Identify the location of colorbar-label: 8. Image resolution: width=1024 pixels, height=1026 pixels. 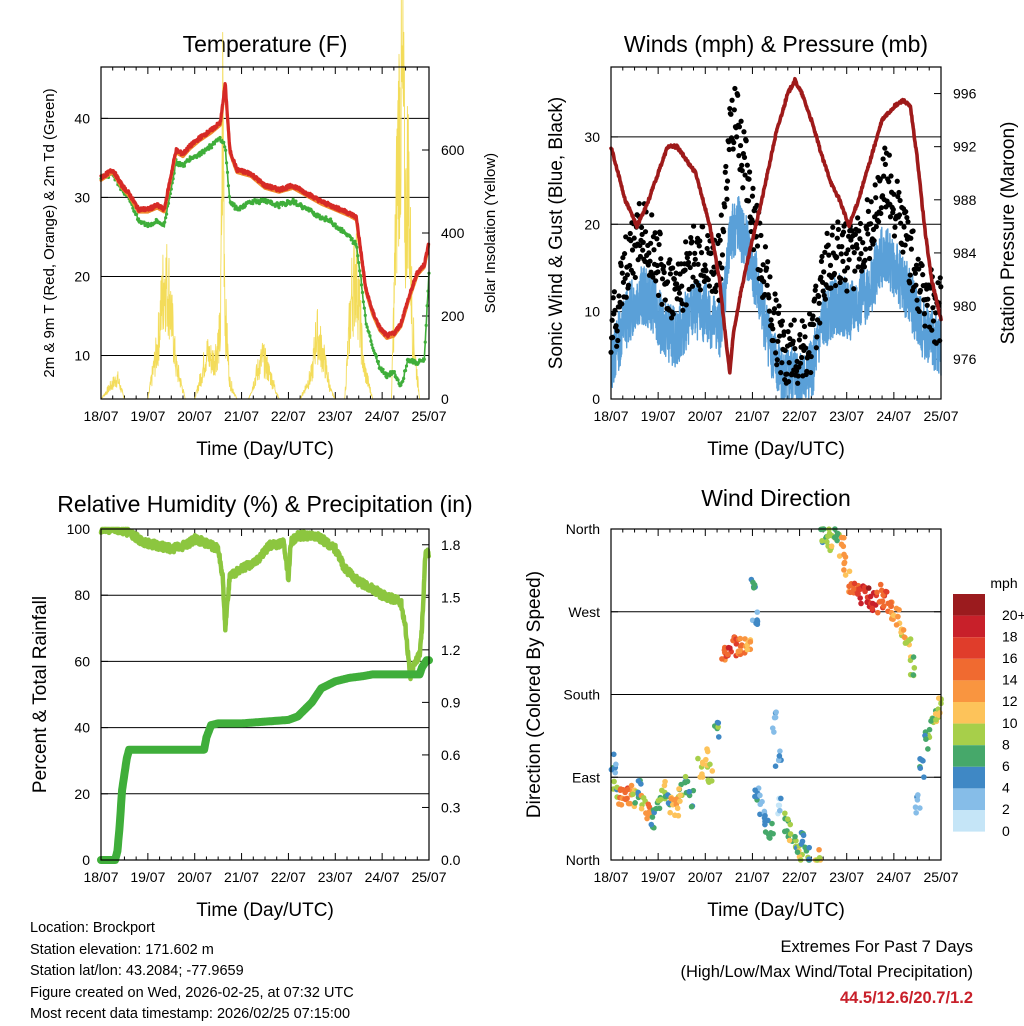
(1006, 744).